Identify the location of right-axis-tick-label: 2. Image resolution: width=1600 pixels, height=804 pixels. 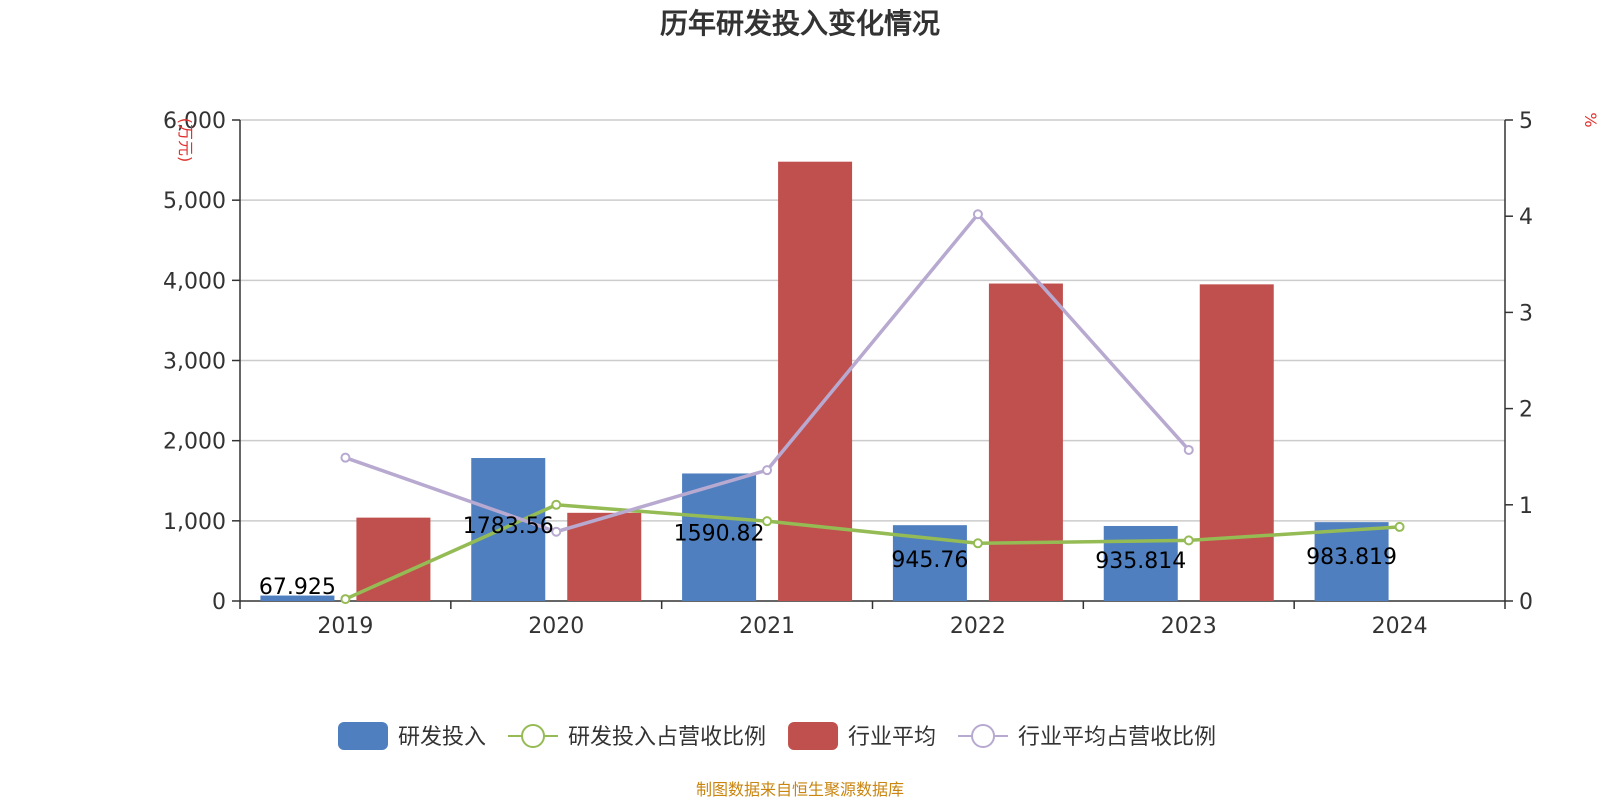
(1526, 410).